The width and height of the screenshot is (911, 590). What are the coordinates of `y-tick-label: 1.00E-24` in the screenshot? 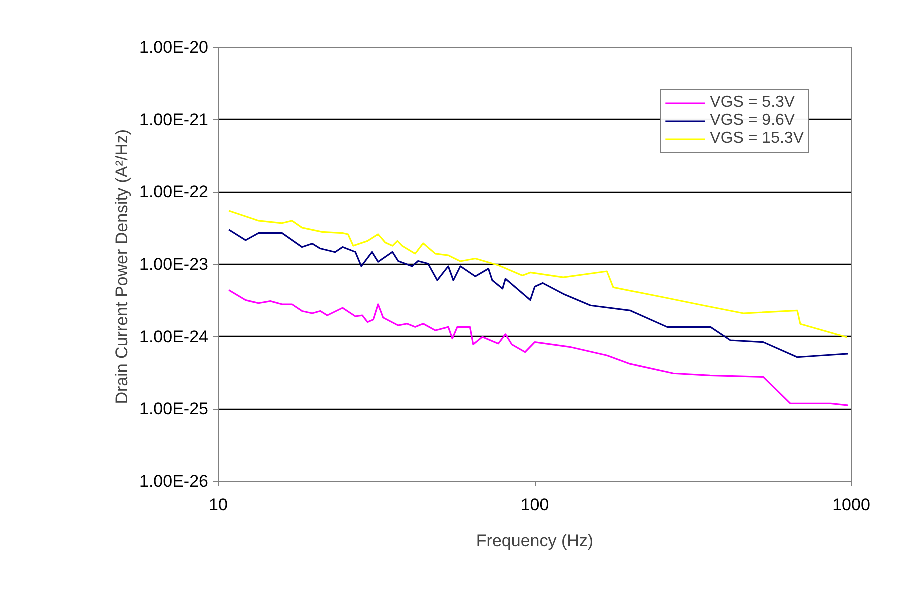 It's located at (174, 336).